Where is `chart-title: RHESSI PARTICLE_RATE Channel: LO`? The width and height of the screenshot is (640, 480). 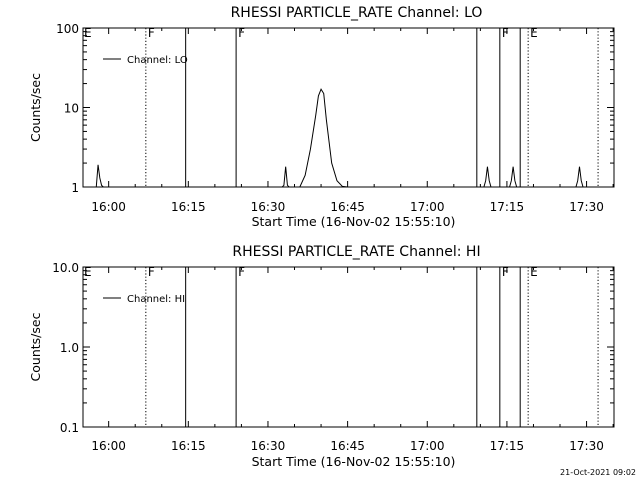 chart-title: RHESSI PARTICLE_RATE Channel: LO is located at coordinates (357, 13).